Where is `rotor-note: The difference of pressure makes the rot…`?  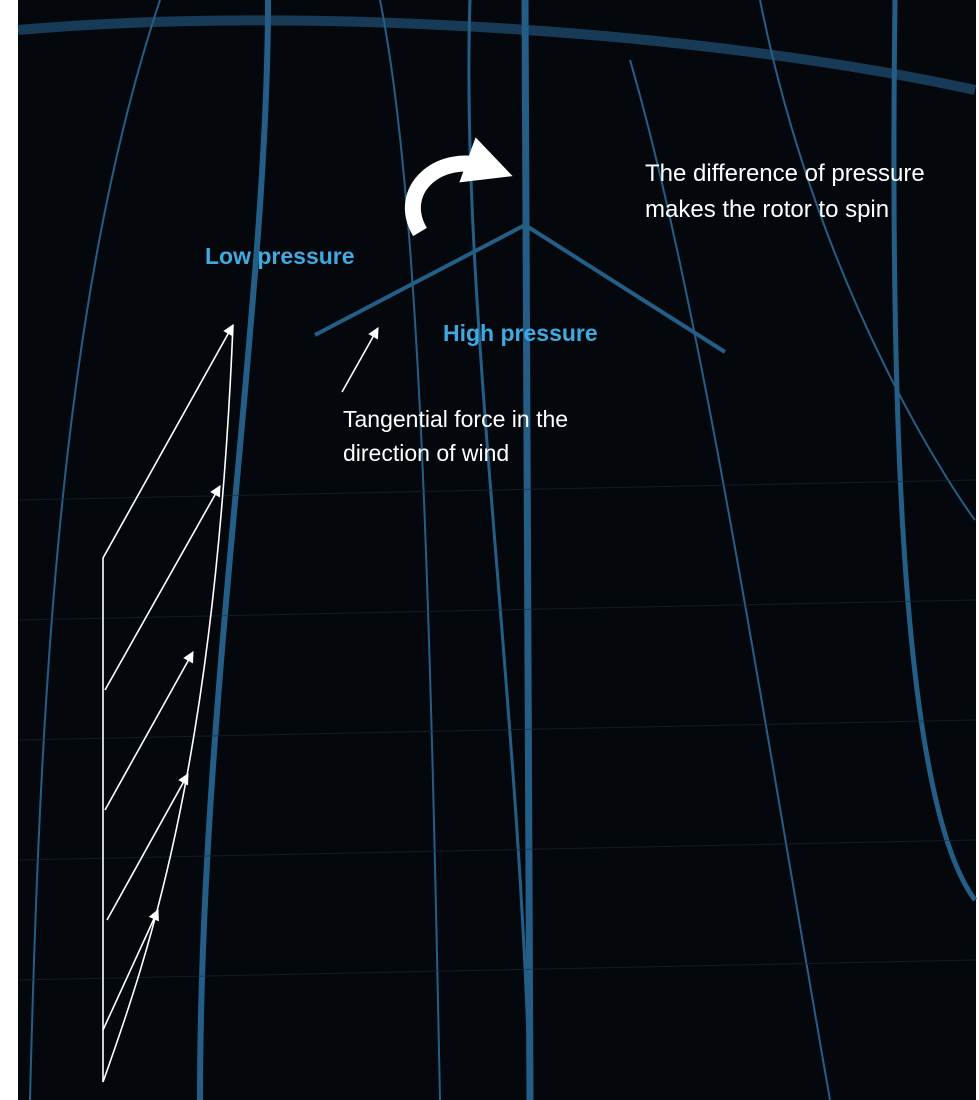
rotor-note: The difference of pressure makes the rot… is located at coordinates (785, 191).